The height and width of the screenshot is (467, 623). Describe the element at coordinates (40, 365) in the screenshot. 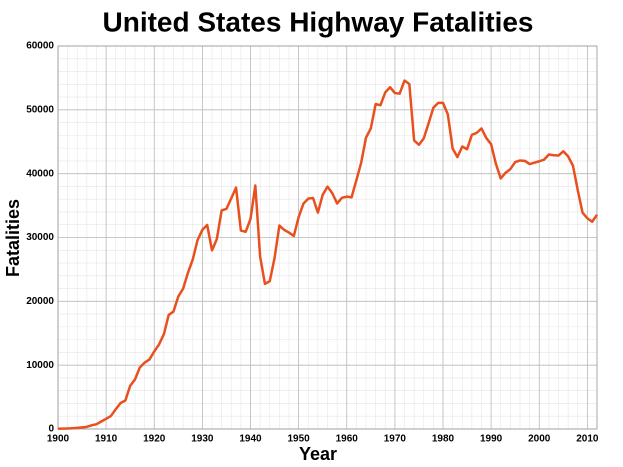

I see `y-tick-label: 10000` at that location.